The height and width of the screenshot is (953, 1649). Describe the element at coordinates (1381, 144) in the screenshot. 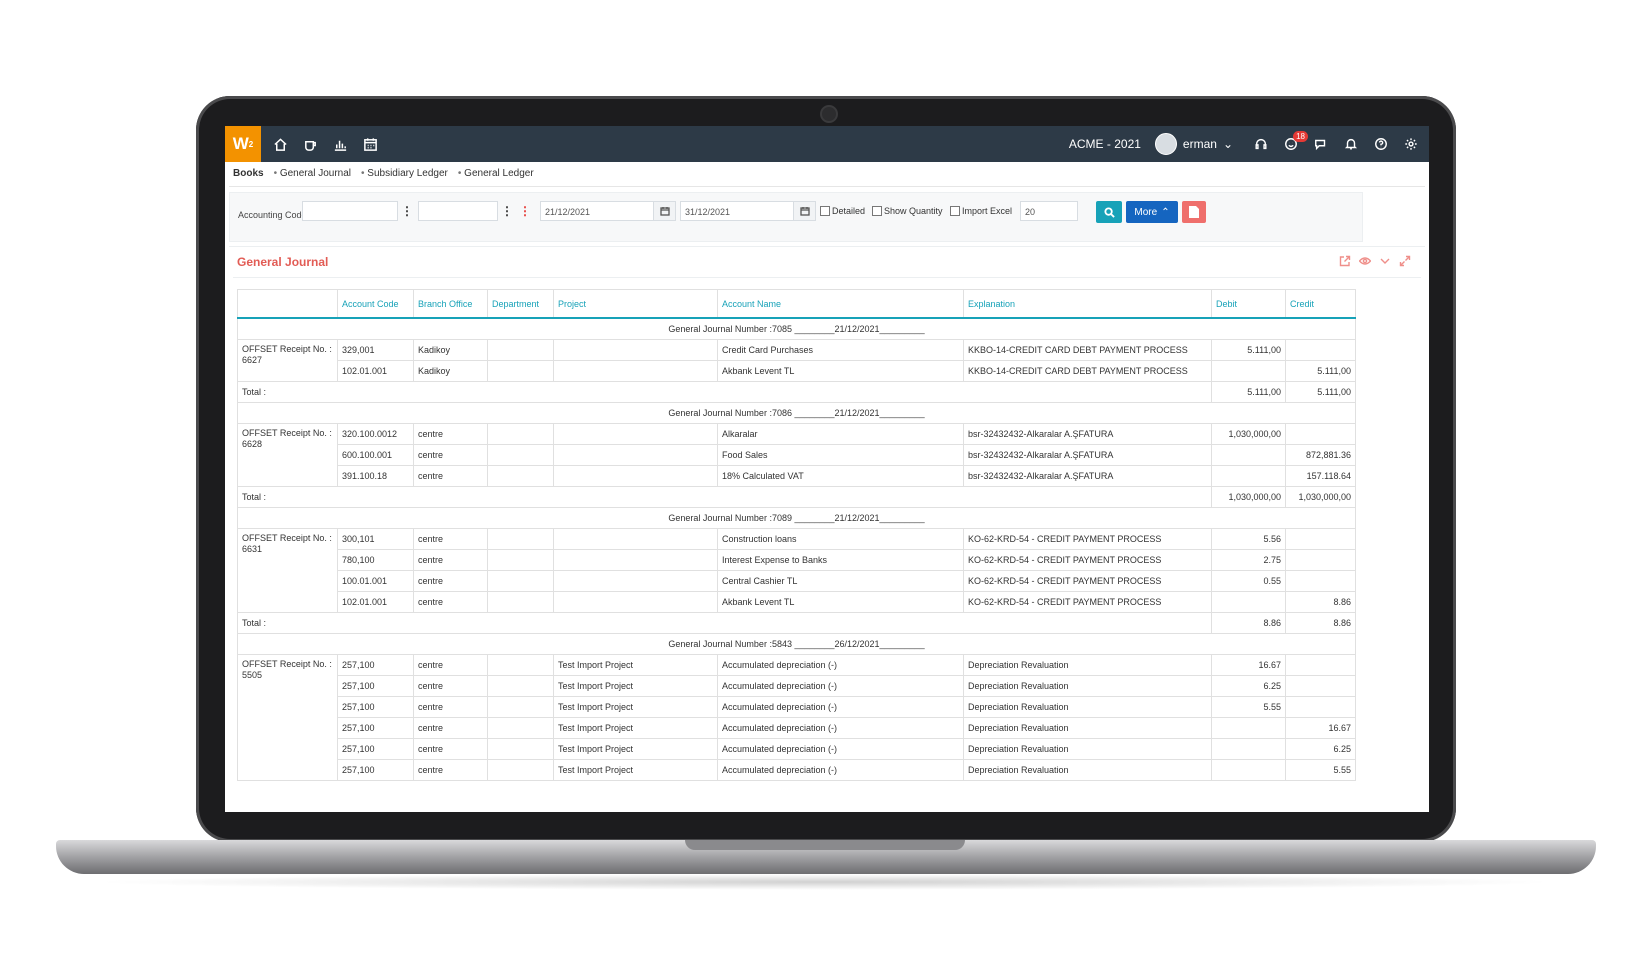

I see `help-icon` at that location.